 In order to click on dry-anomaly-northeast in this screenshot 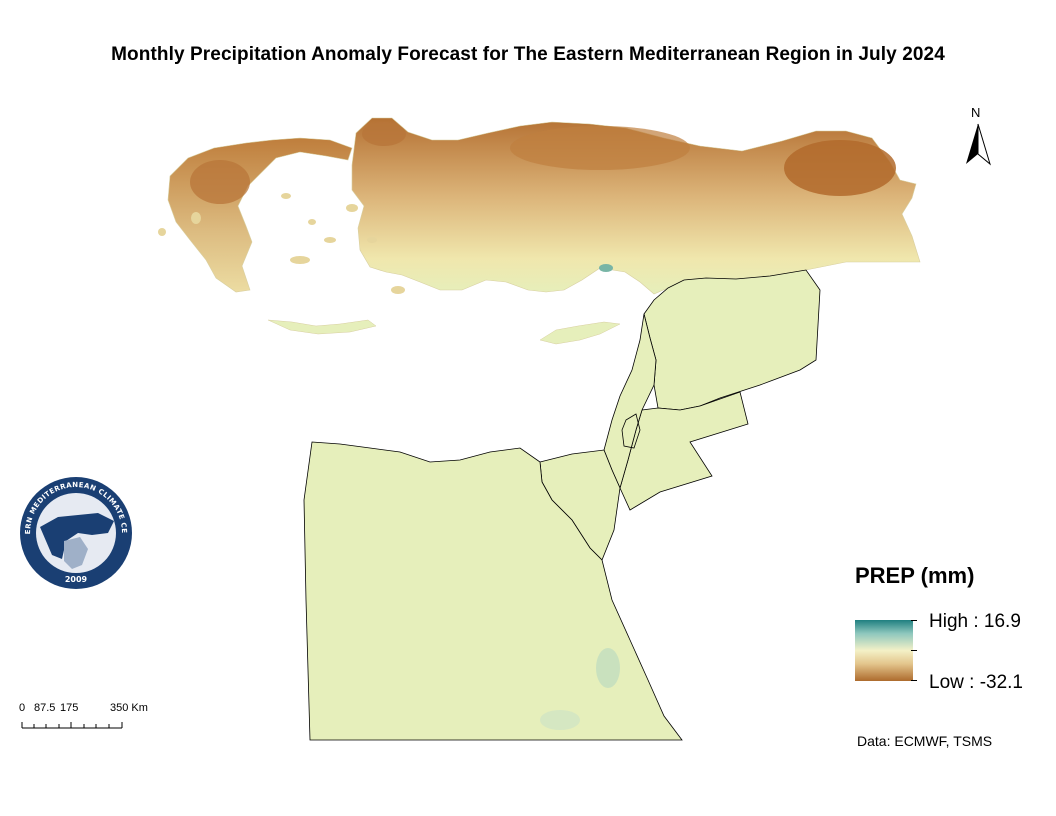, I will do `click(840, 168)`.